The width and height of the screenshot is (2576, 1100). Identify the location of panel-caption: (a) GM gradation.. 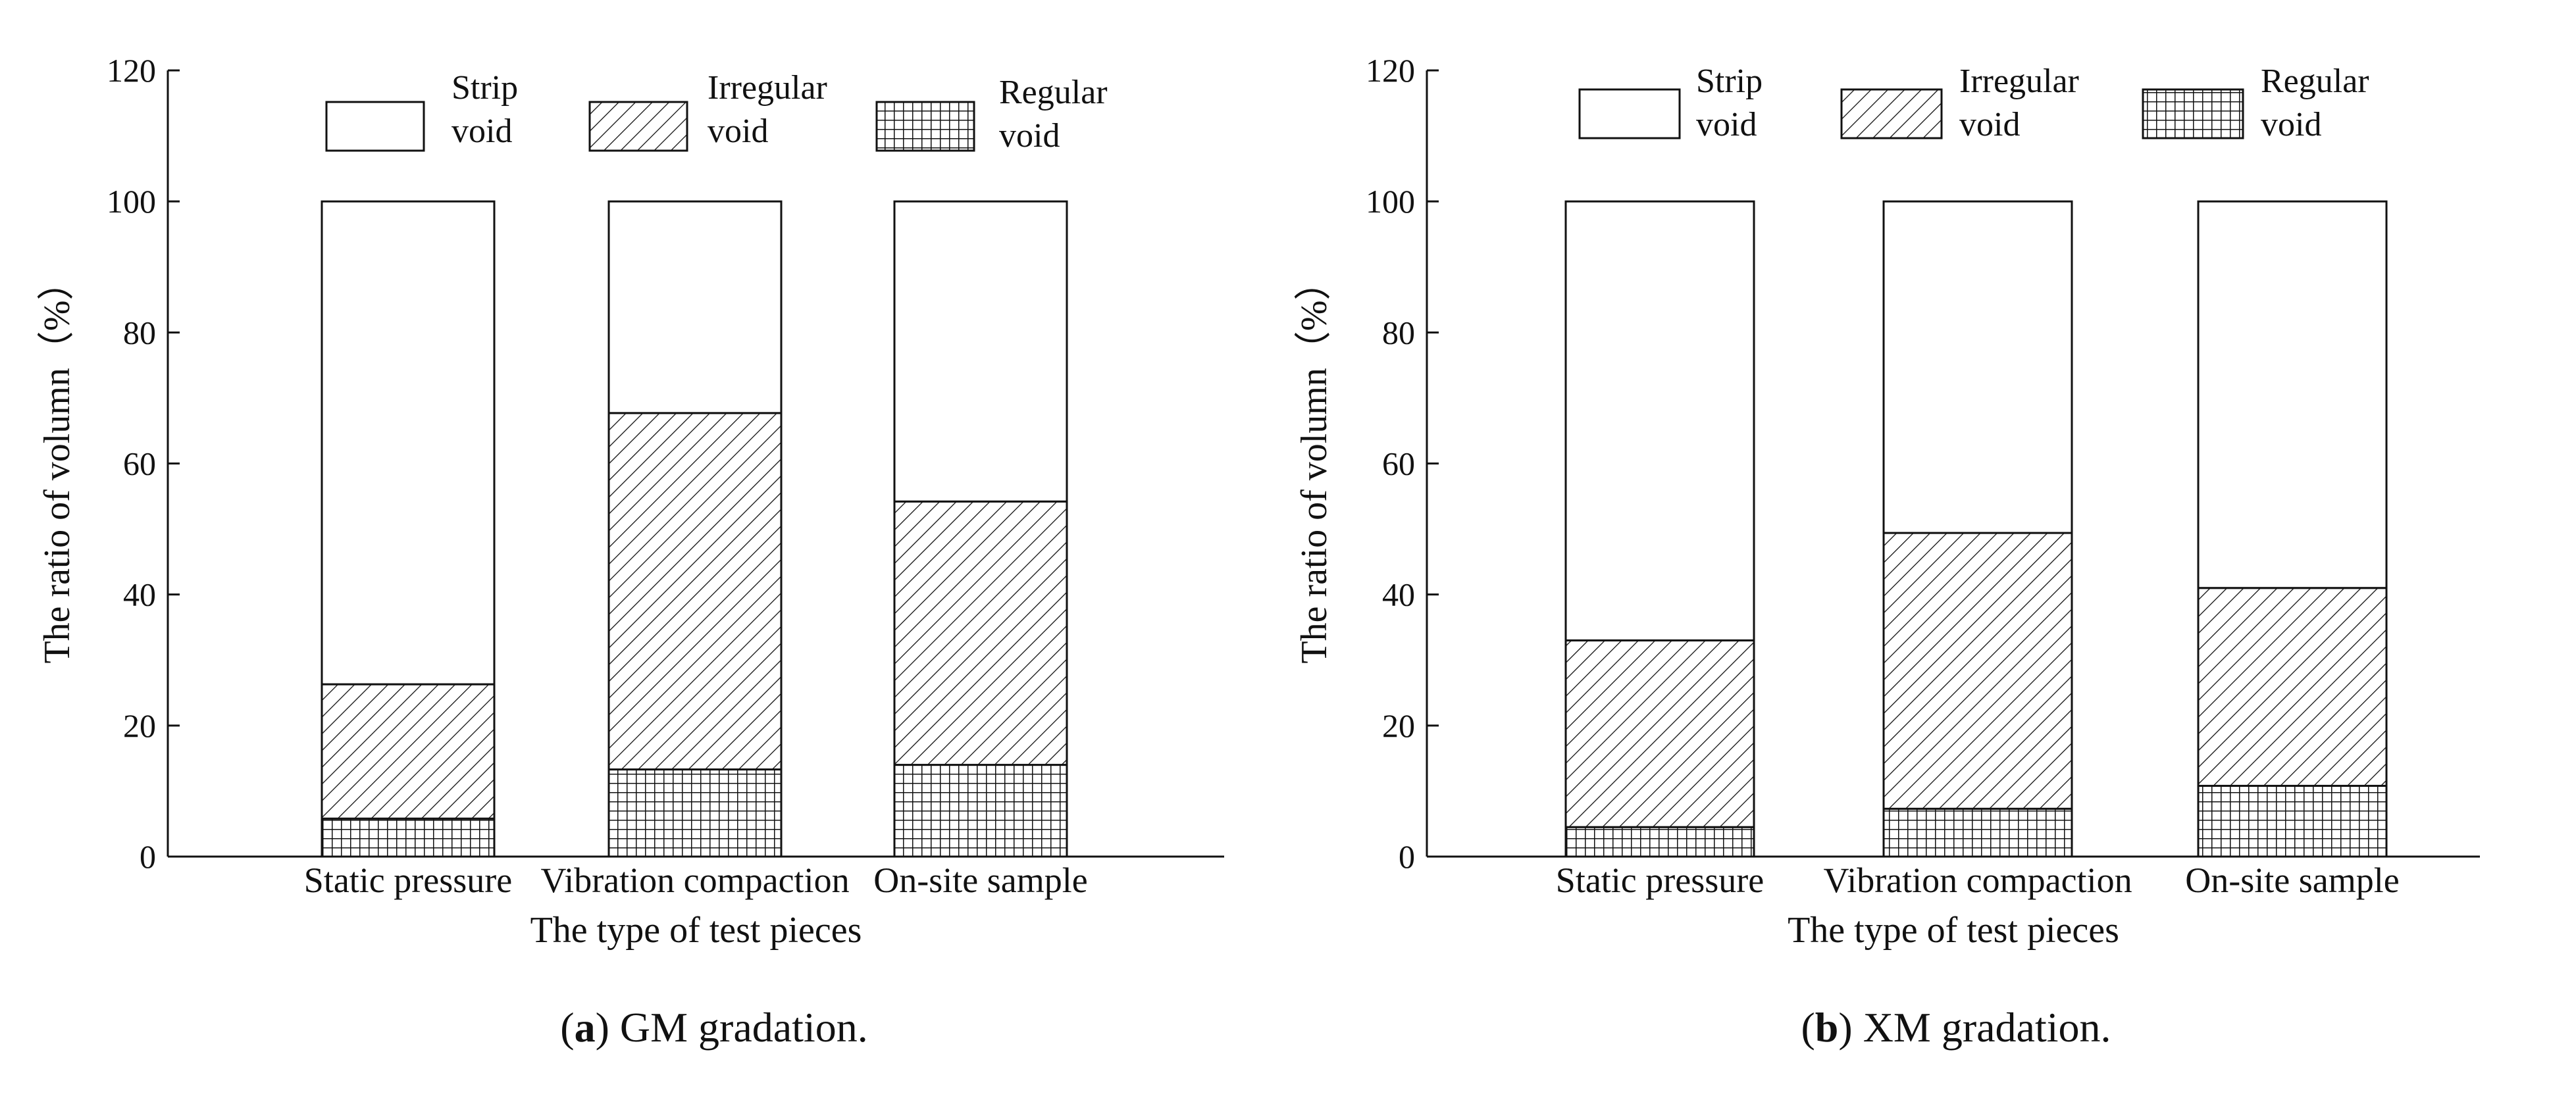
(713, 1027).